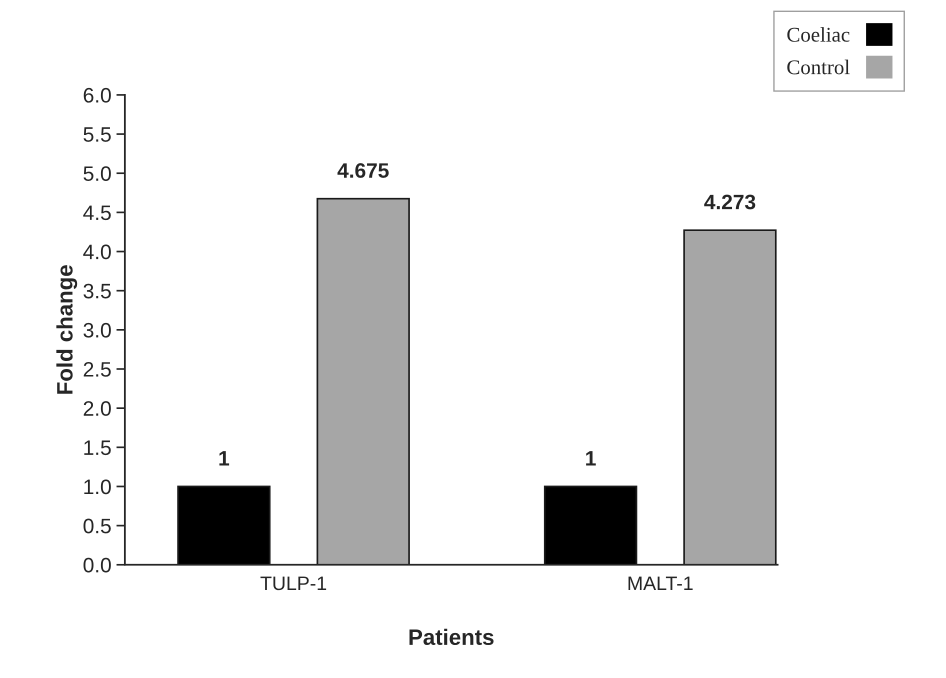 The image size is (946, 678). Describe the element at coordinates (97, 330) in the screenshot. I see `y-tick-label: 3.0` at that location.